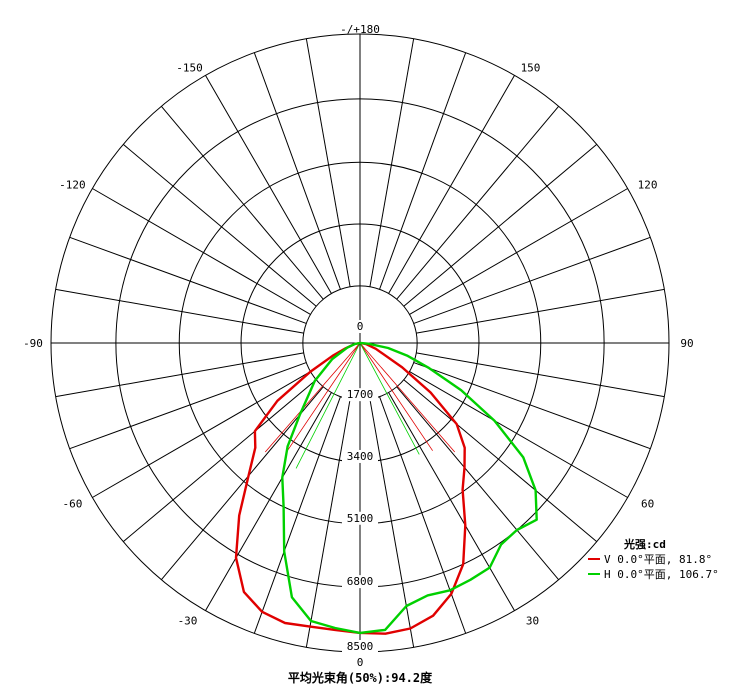 This screenshot has height=691, width=751. What do you see at coordinates (72, 504) in the screenshot?
I see `angle-label: -60` at bounding box center [72, 504].